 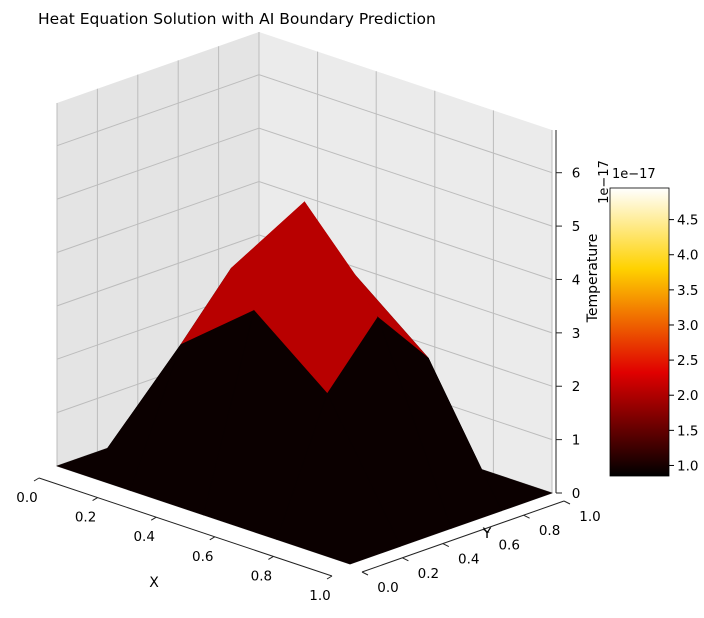 I want to click on y-tick-label: 0.0, so click(x=387, y=588).